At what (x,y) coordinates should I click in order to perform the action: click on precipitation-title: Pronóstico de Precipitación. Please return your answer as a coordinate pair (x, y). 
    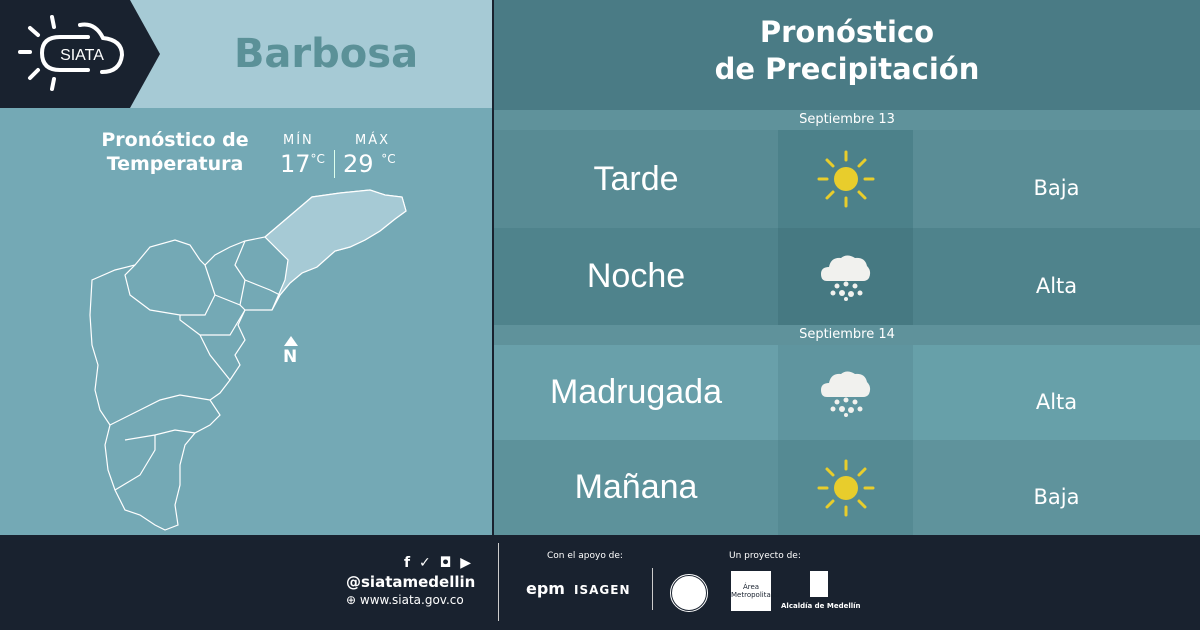
    Looking at the image, I should click on (847, 55).